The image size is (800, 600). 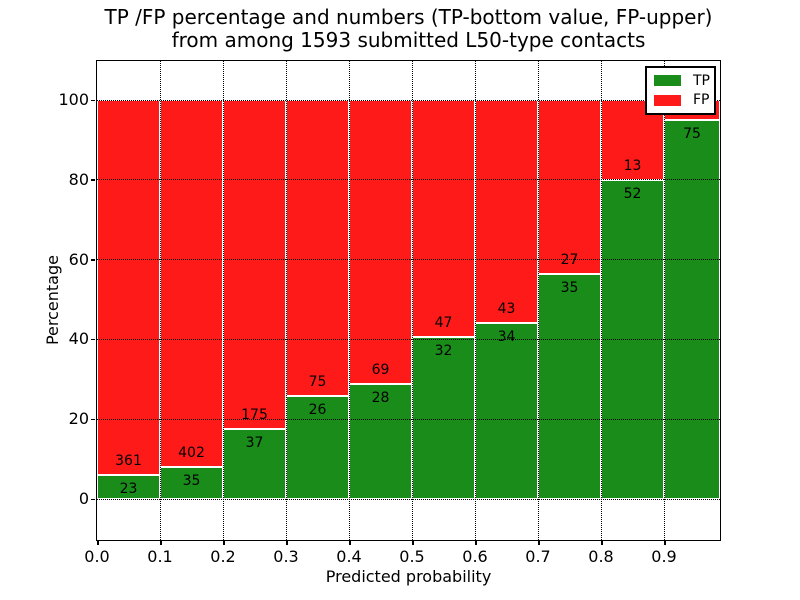 I want to click on x-tick-label: 0.2, so click(x=223, y=556).